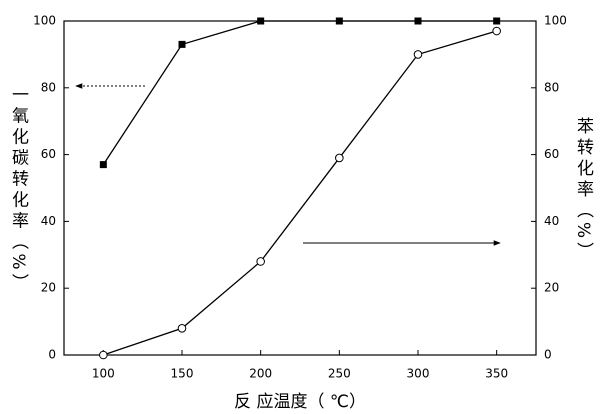 The width and height of the screenshot is (600, 414). What do you see at coordinates (103, 374) in the screenshot?
I see `x-tick-label: 100` at bounding box center [103, 374].